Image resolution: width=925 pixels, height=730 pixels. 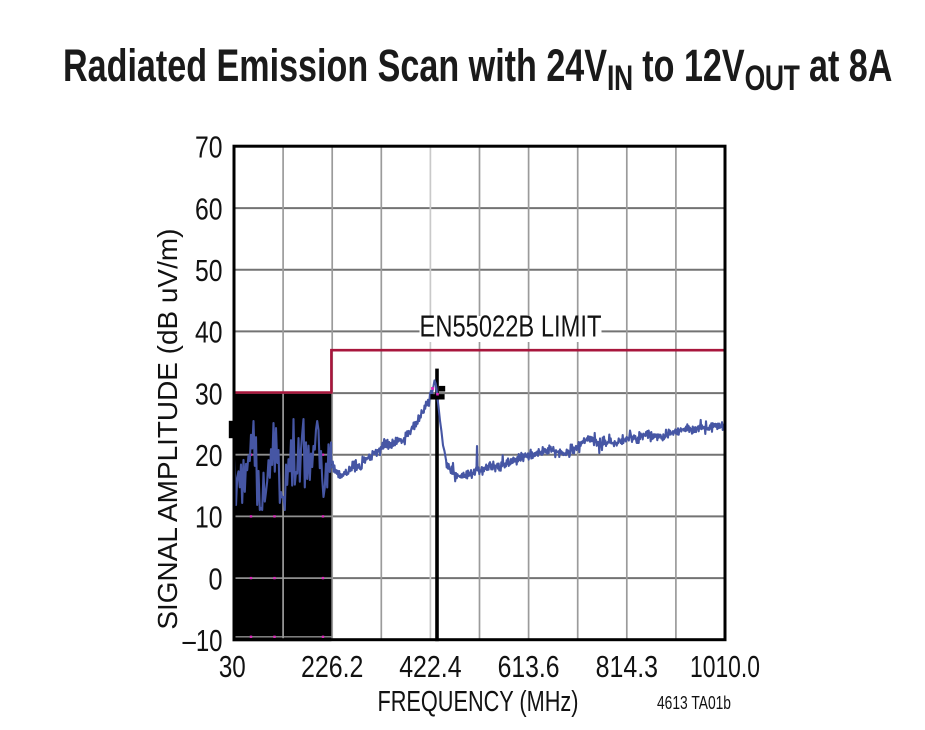 I want to click on svg-text: 613.6, so click(x=529, y=667).